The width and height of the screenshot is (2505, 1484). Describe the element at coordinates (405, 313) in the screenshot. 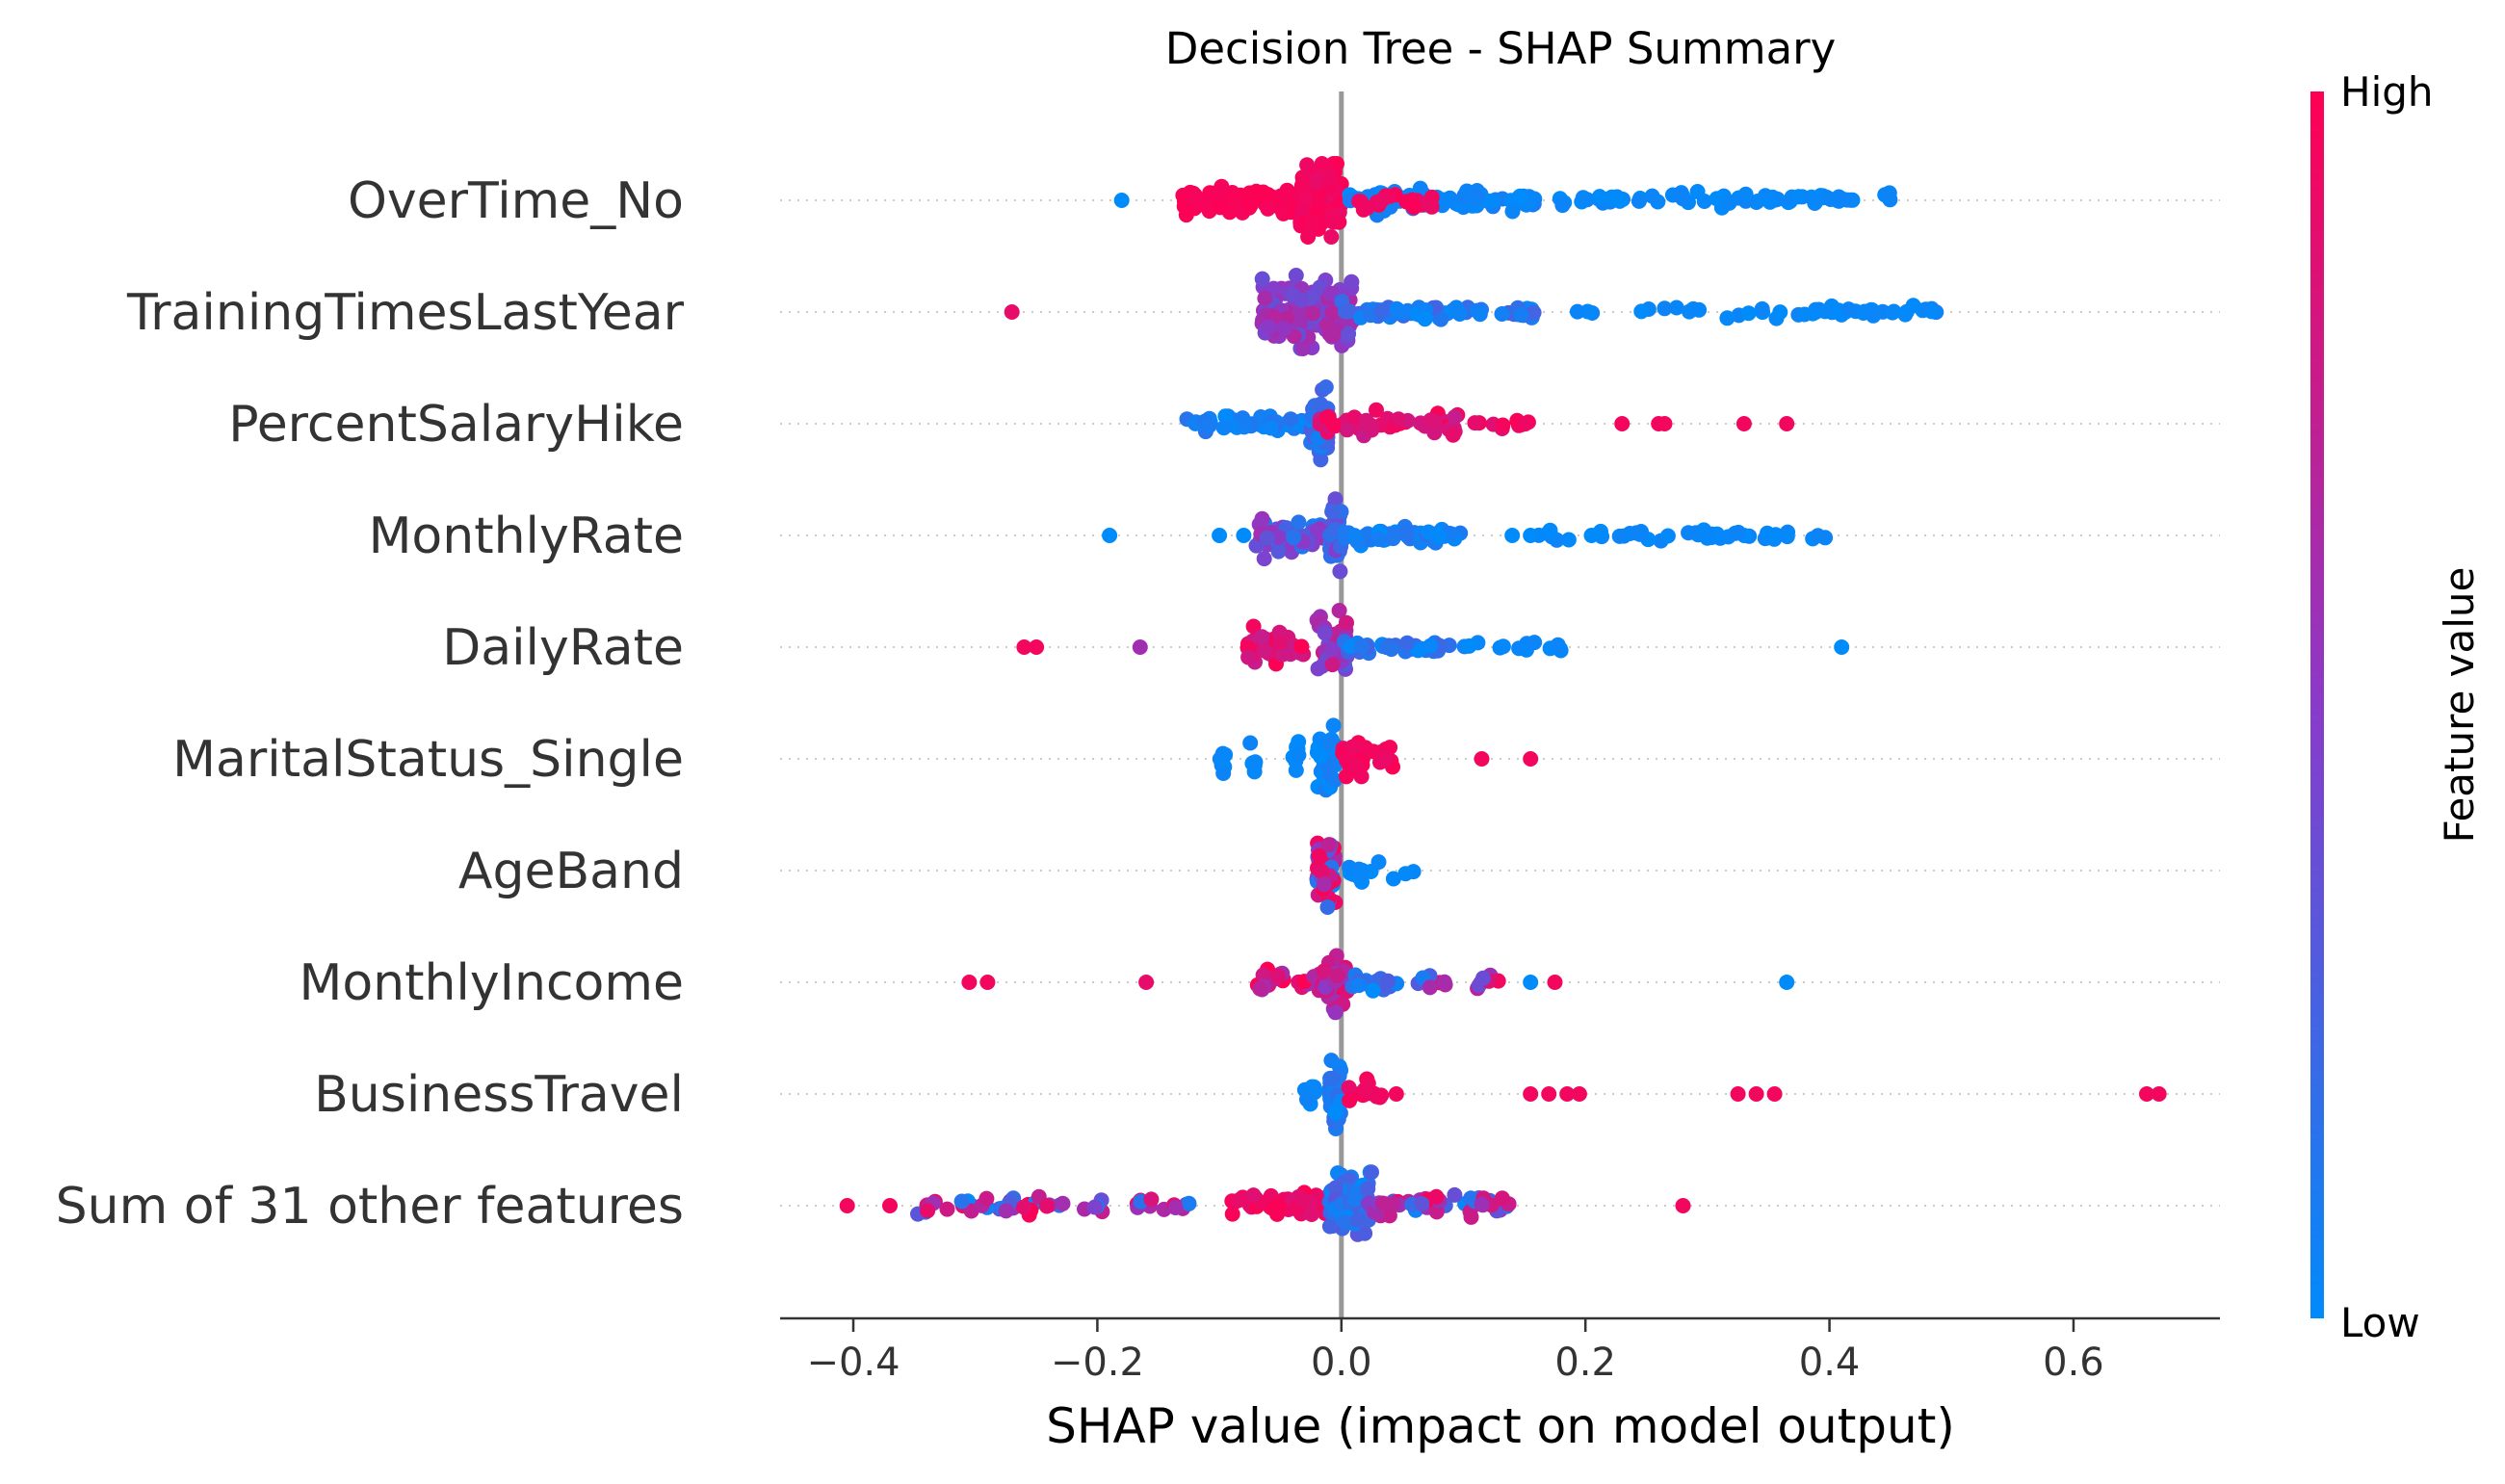

I see `feature-label: TrainingTimesLastYear` at that location.